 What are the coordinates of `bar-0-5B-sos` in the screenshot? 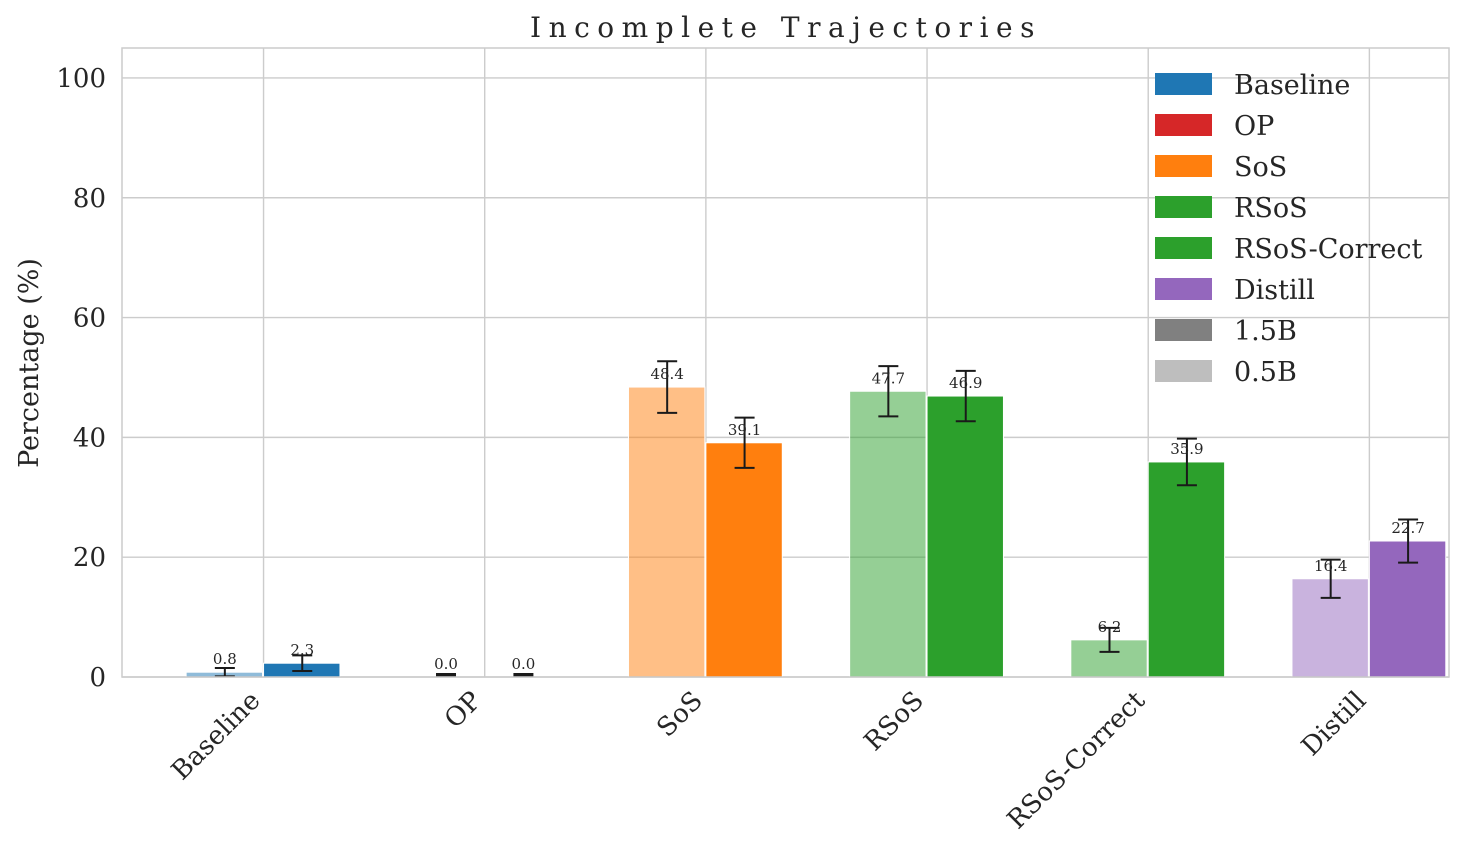 It's located at (666, 532).